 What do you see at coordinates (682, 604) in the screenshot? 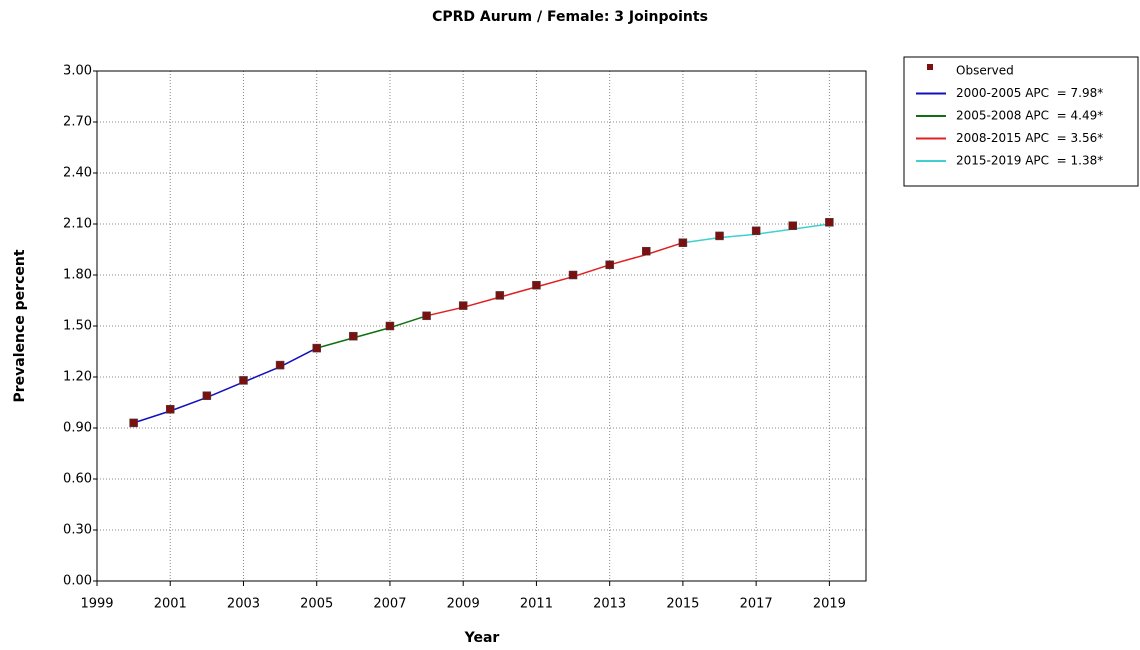
I see `x-tick-label: 2015` at bounding box center [682, 604].